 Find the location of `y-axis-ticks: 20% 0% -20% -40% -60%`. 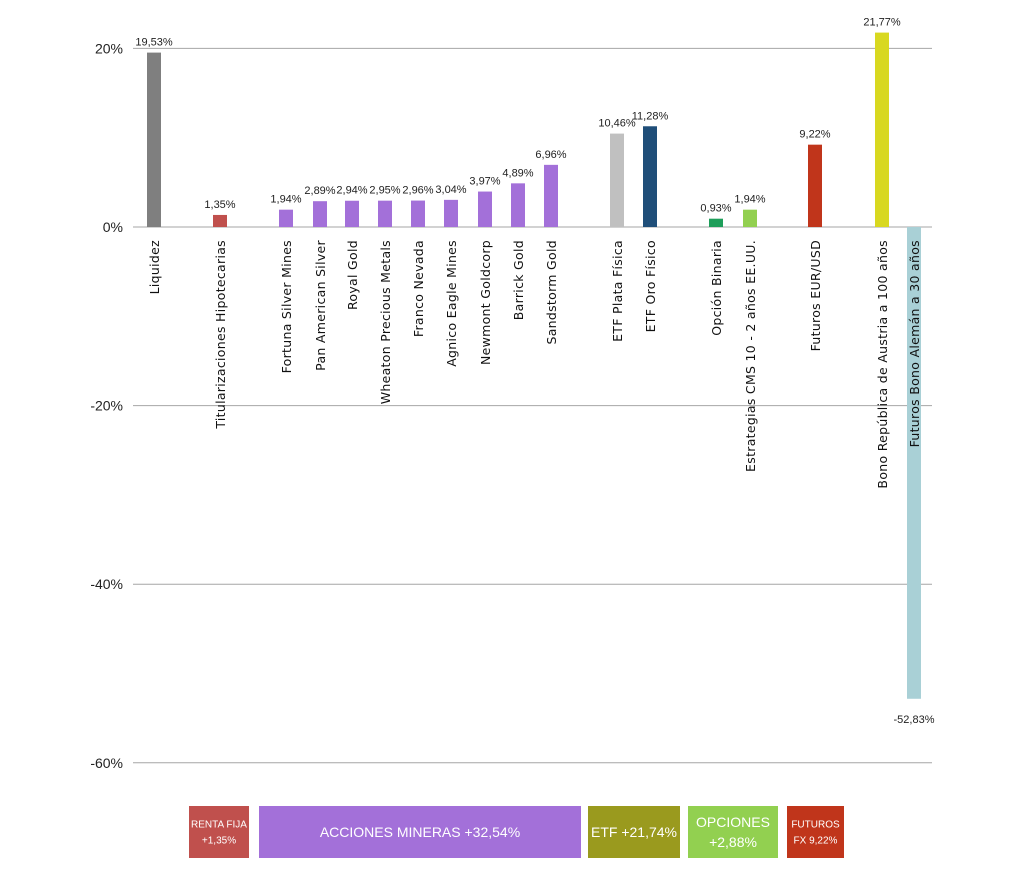

y-axis-ticks: 20% 0% -20% -40% -60% is located at coordinates (106, 405).